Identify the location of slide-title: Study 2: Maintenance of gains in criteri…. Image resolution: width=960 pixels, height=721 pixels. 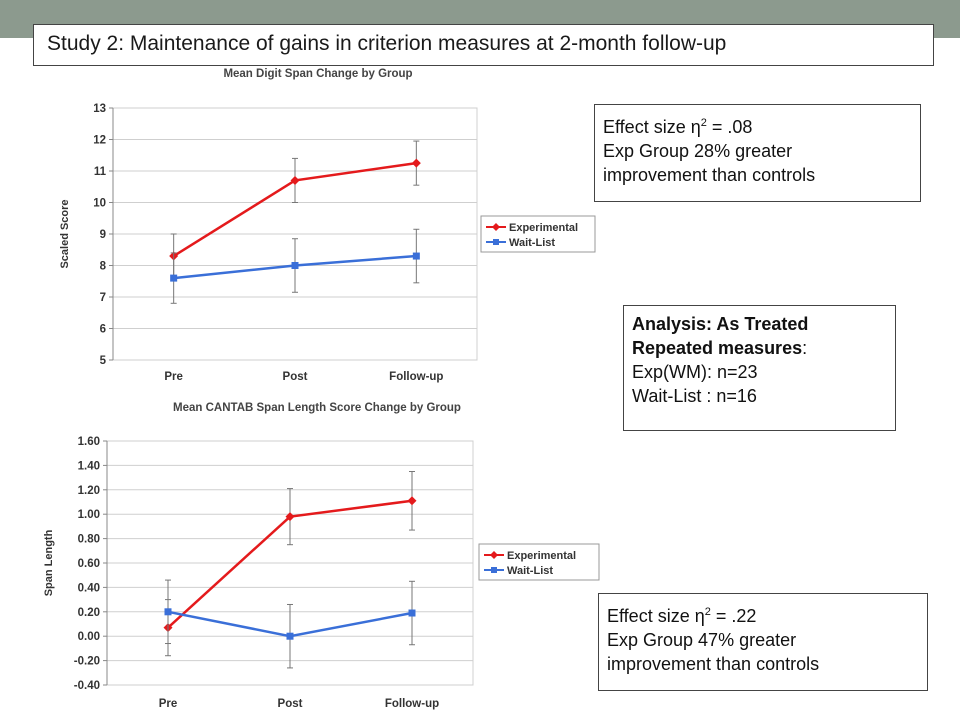
(387, 43).